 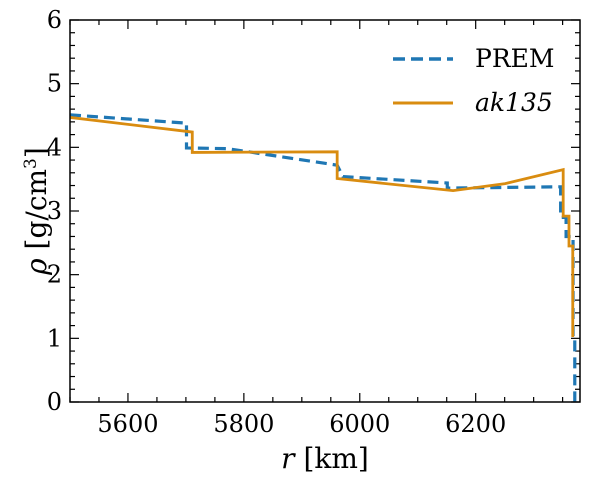 What do you see at coordinates (54, 402) in the screenshot?
I see `y-tick-label: 0` at bounding box center [54, 402].